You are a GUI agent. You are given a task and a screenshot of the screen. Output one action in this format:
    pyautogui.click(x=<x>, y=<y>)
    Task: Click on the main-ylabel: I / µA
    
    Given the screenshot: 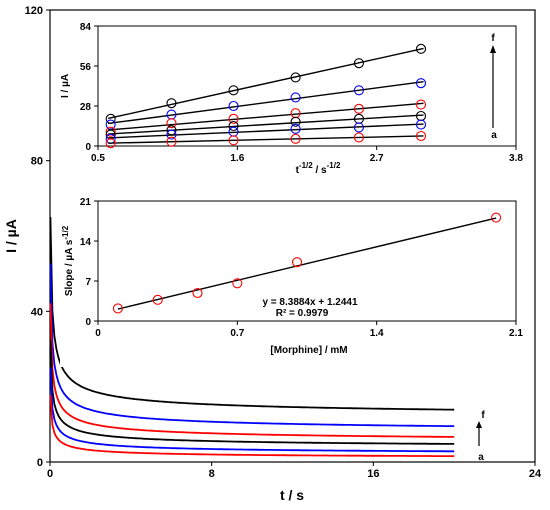 What is the action you would take?
    pyautogui.click(x=11, y=236)
    